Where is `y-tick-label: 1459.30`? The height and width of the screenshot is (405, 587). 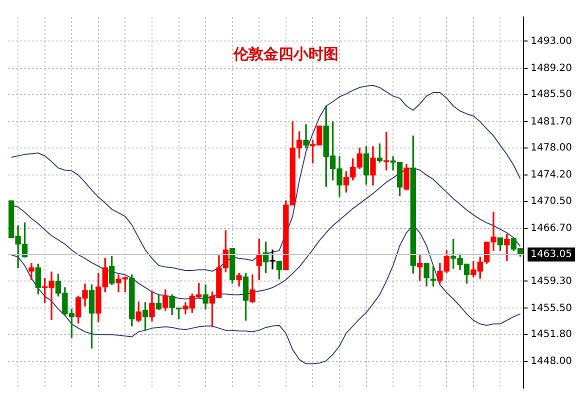 y-tick-label: 1459.30 is located at coordinates (551, 281).